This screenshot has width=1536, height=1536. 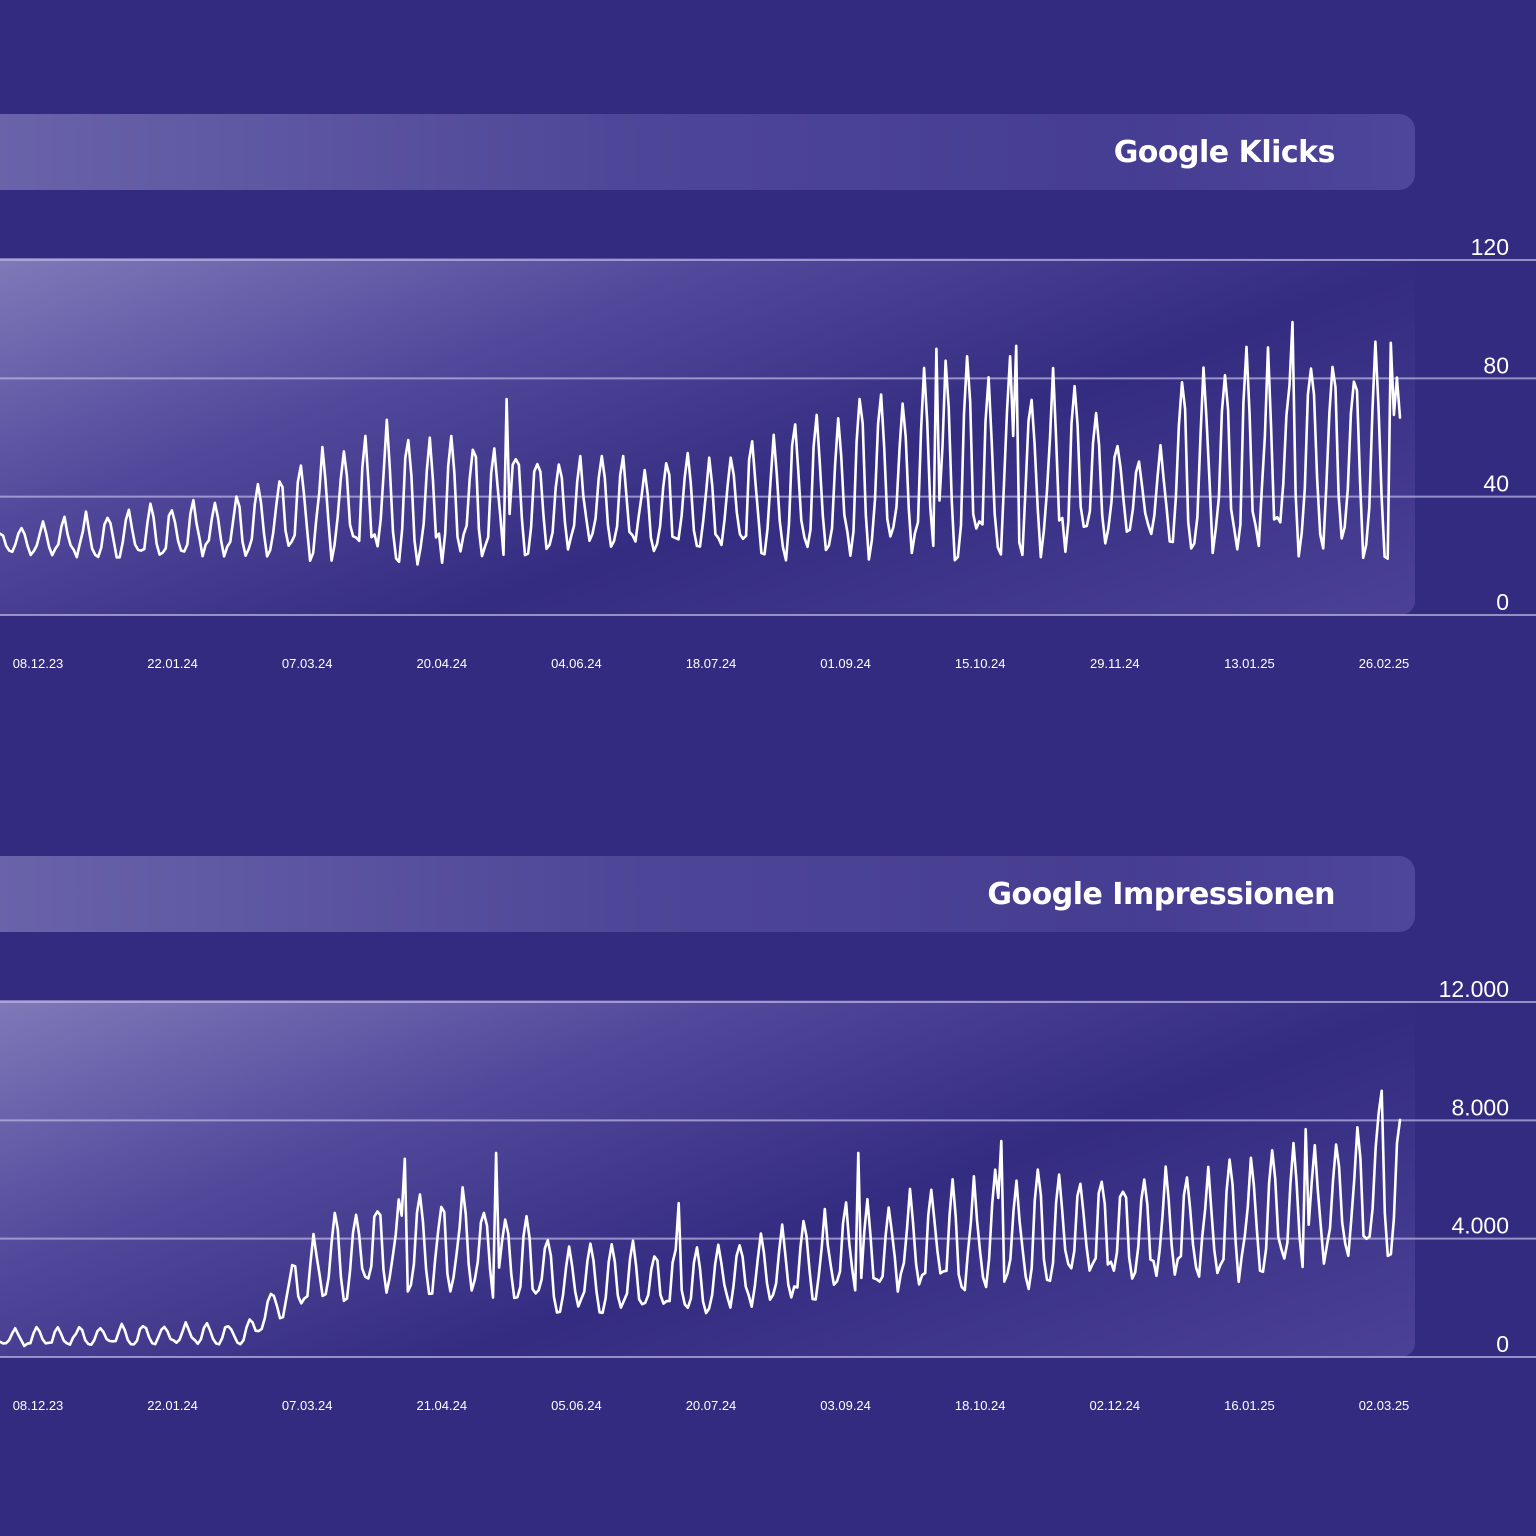 What do you see at coordinates (1114, 1405) in the screenshot?
I see `x-tick-label: 02.12.24` at bounding box center [1114, 1405].